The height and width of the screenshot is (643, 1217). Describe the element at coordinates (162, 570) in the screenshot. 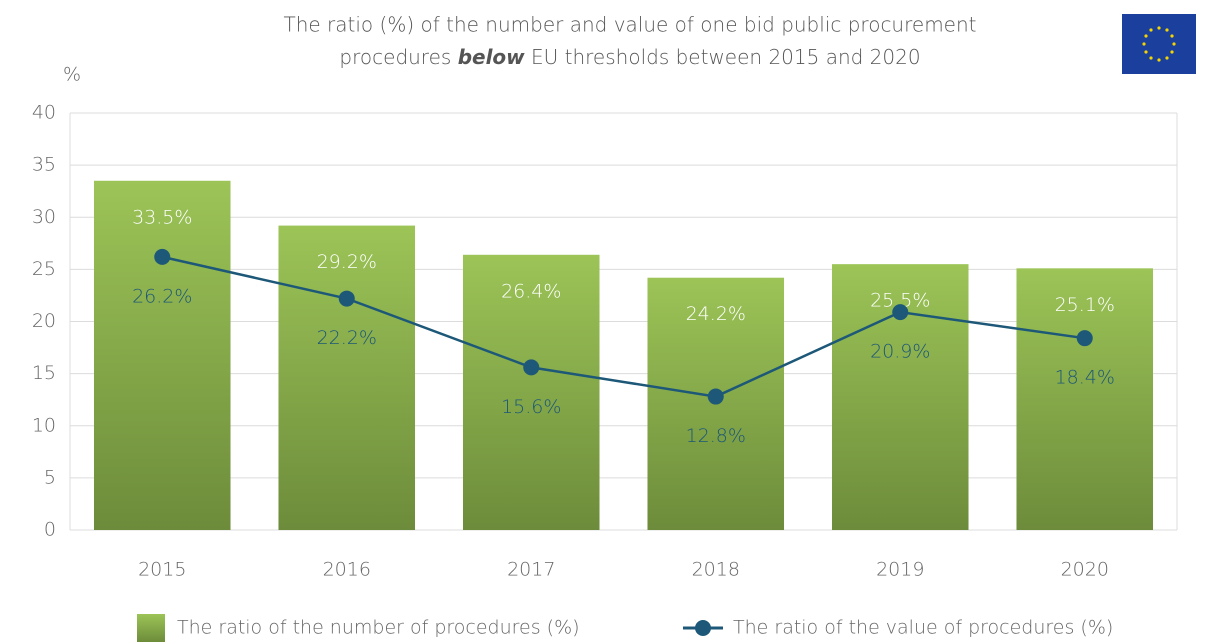

I see `x-tick-label: 2015` at that location.